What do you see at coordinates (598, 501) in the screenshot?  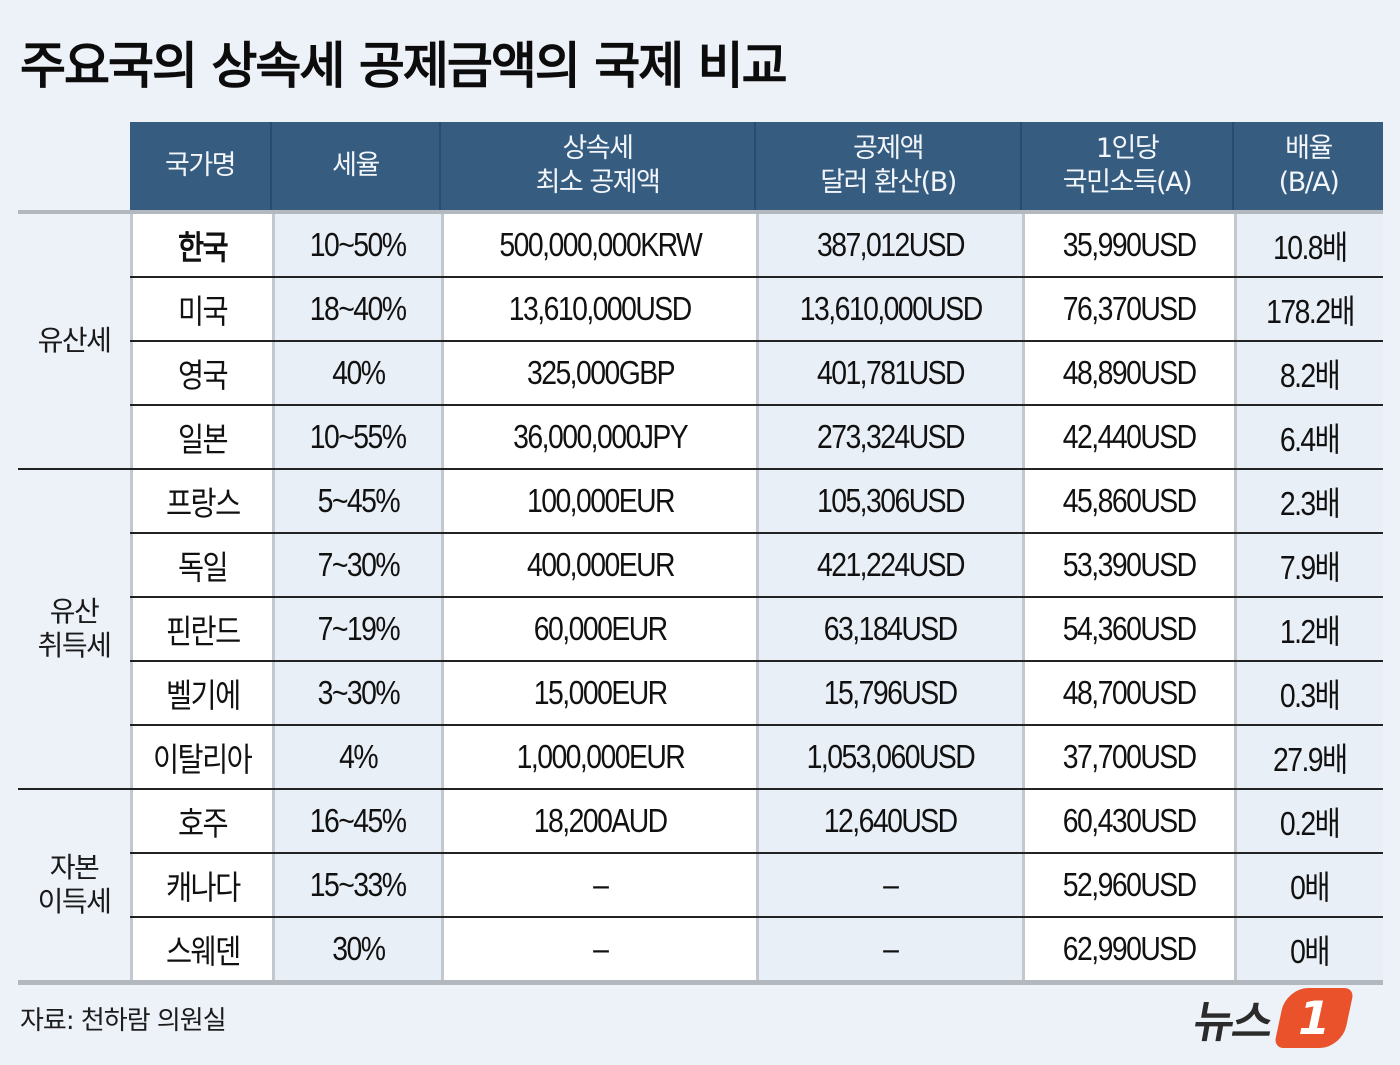 I see `min-deduction-cell: 100,000EUR` at bounding box center [598, 501].